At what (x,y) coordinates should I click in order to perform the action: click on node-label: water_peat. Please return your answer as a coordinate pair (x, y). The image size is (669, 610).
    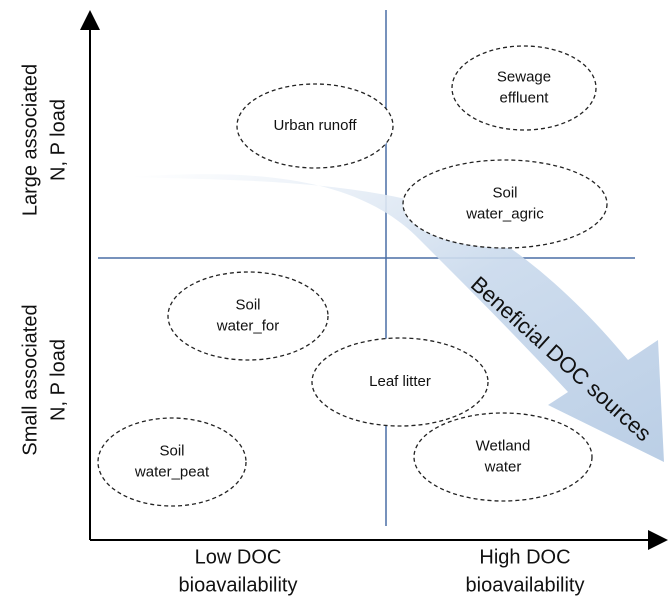
    Looking at the image, I should click on (172, 471).